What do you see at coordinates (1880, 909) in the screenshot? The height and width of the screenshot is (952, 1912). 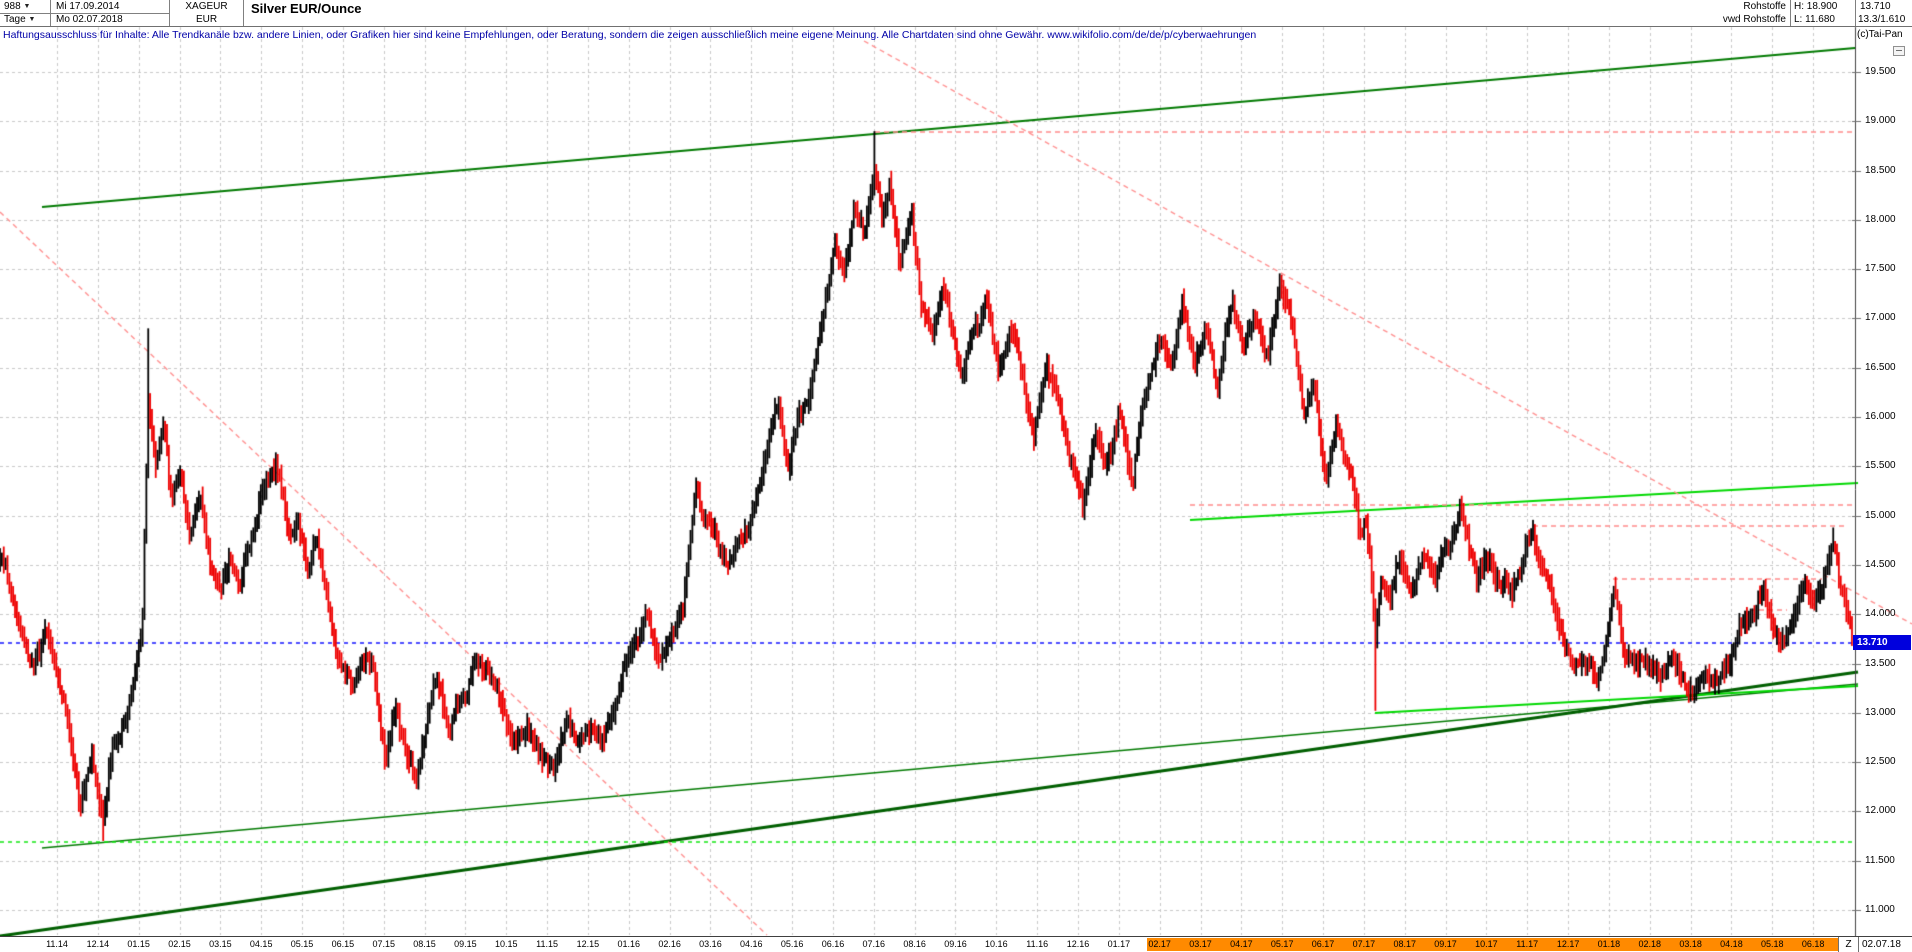 I see `price-axis-label: 11.000` at bounding box center [1880, 909].